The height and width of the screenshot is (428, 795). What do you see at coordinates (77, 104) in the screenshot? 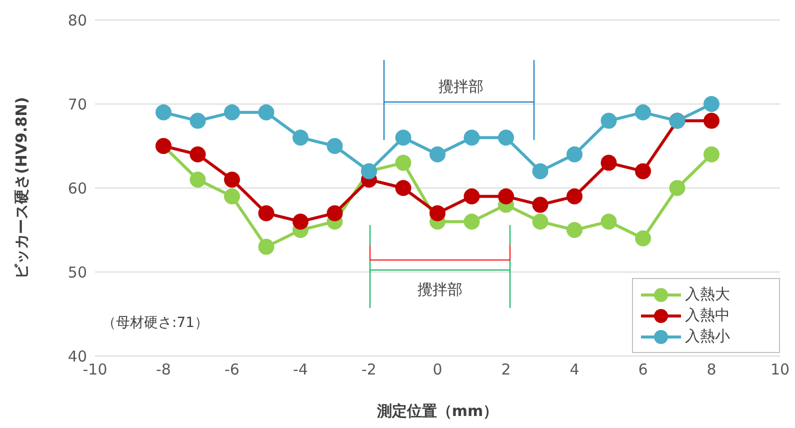
I see `y-tick-label: 70` at bounding box center [77, 104].